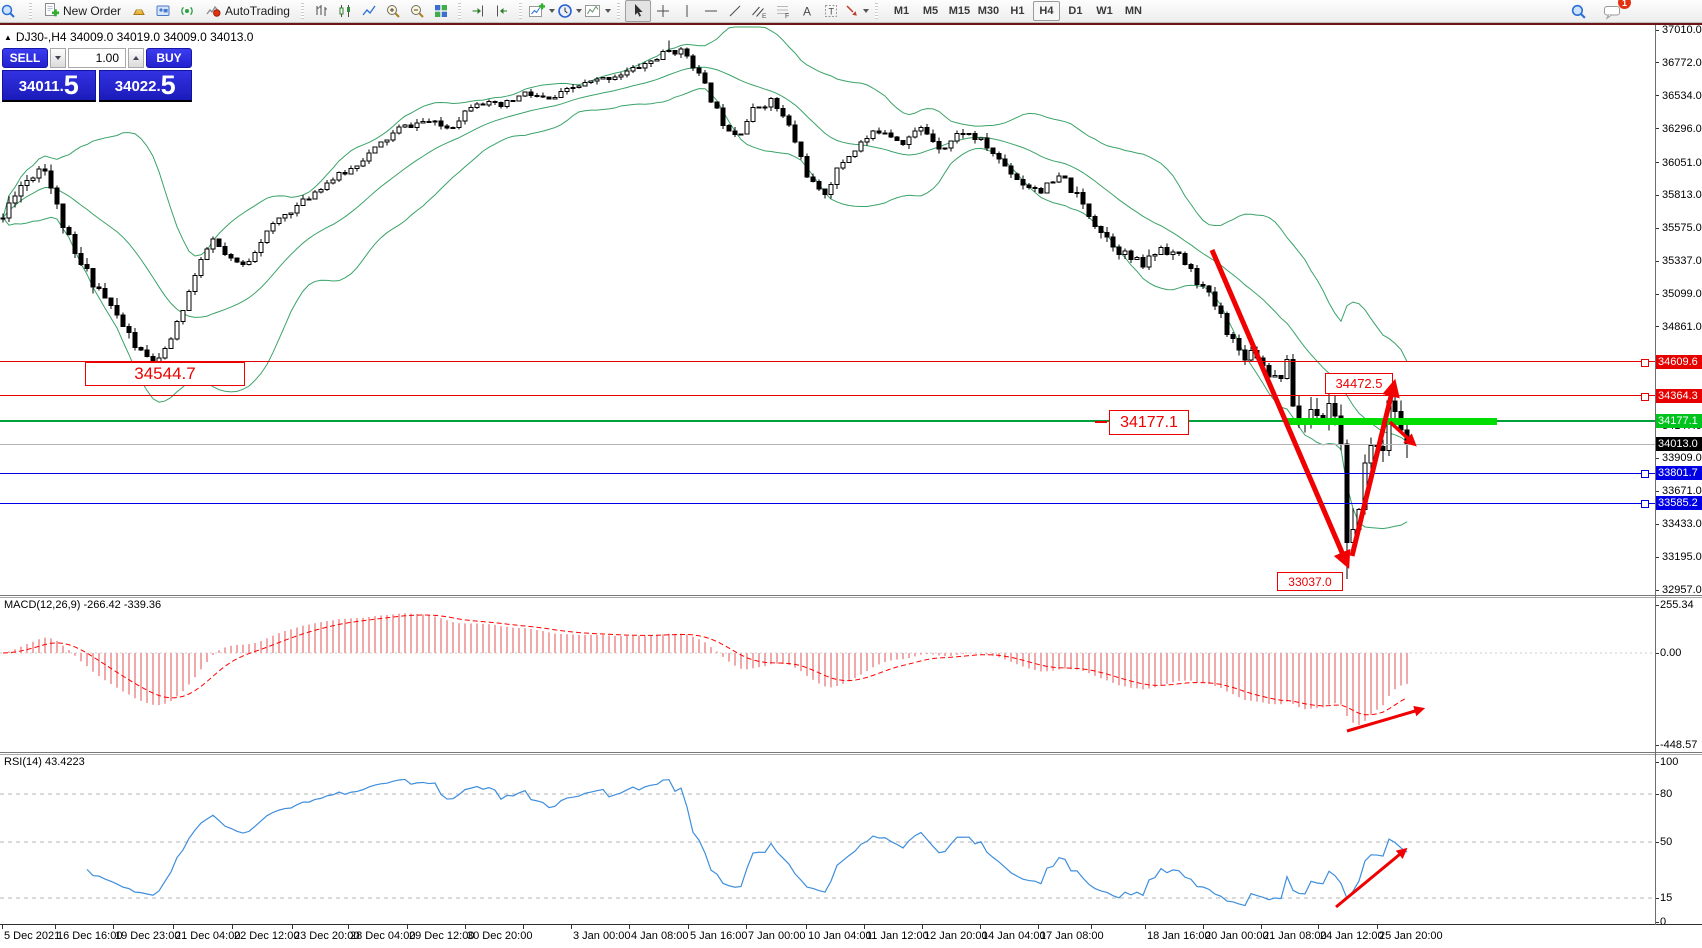 This screenshot has height=948, width=1702. What do you see at coordinates (959, 11) in the screenshot?
I see `timeframe-m15: M15` at bounding box center [959, 11].